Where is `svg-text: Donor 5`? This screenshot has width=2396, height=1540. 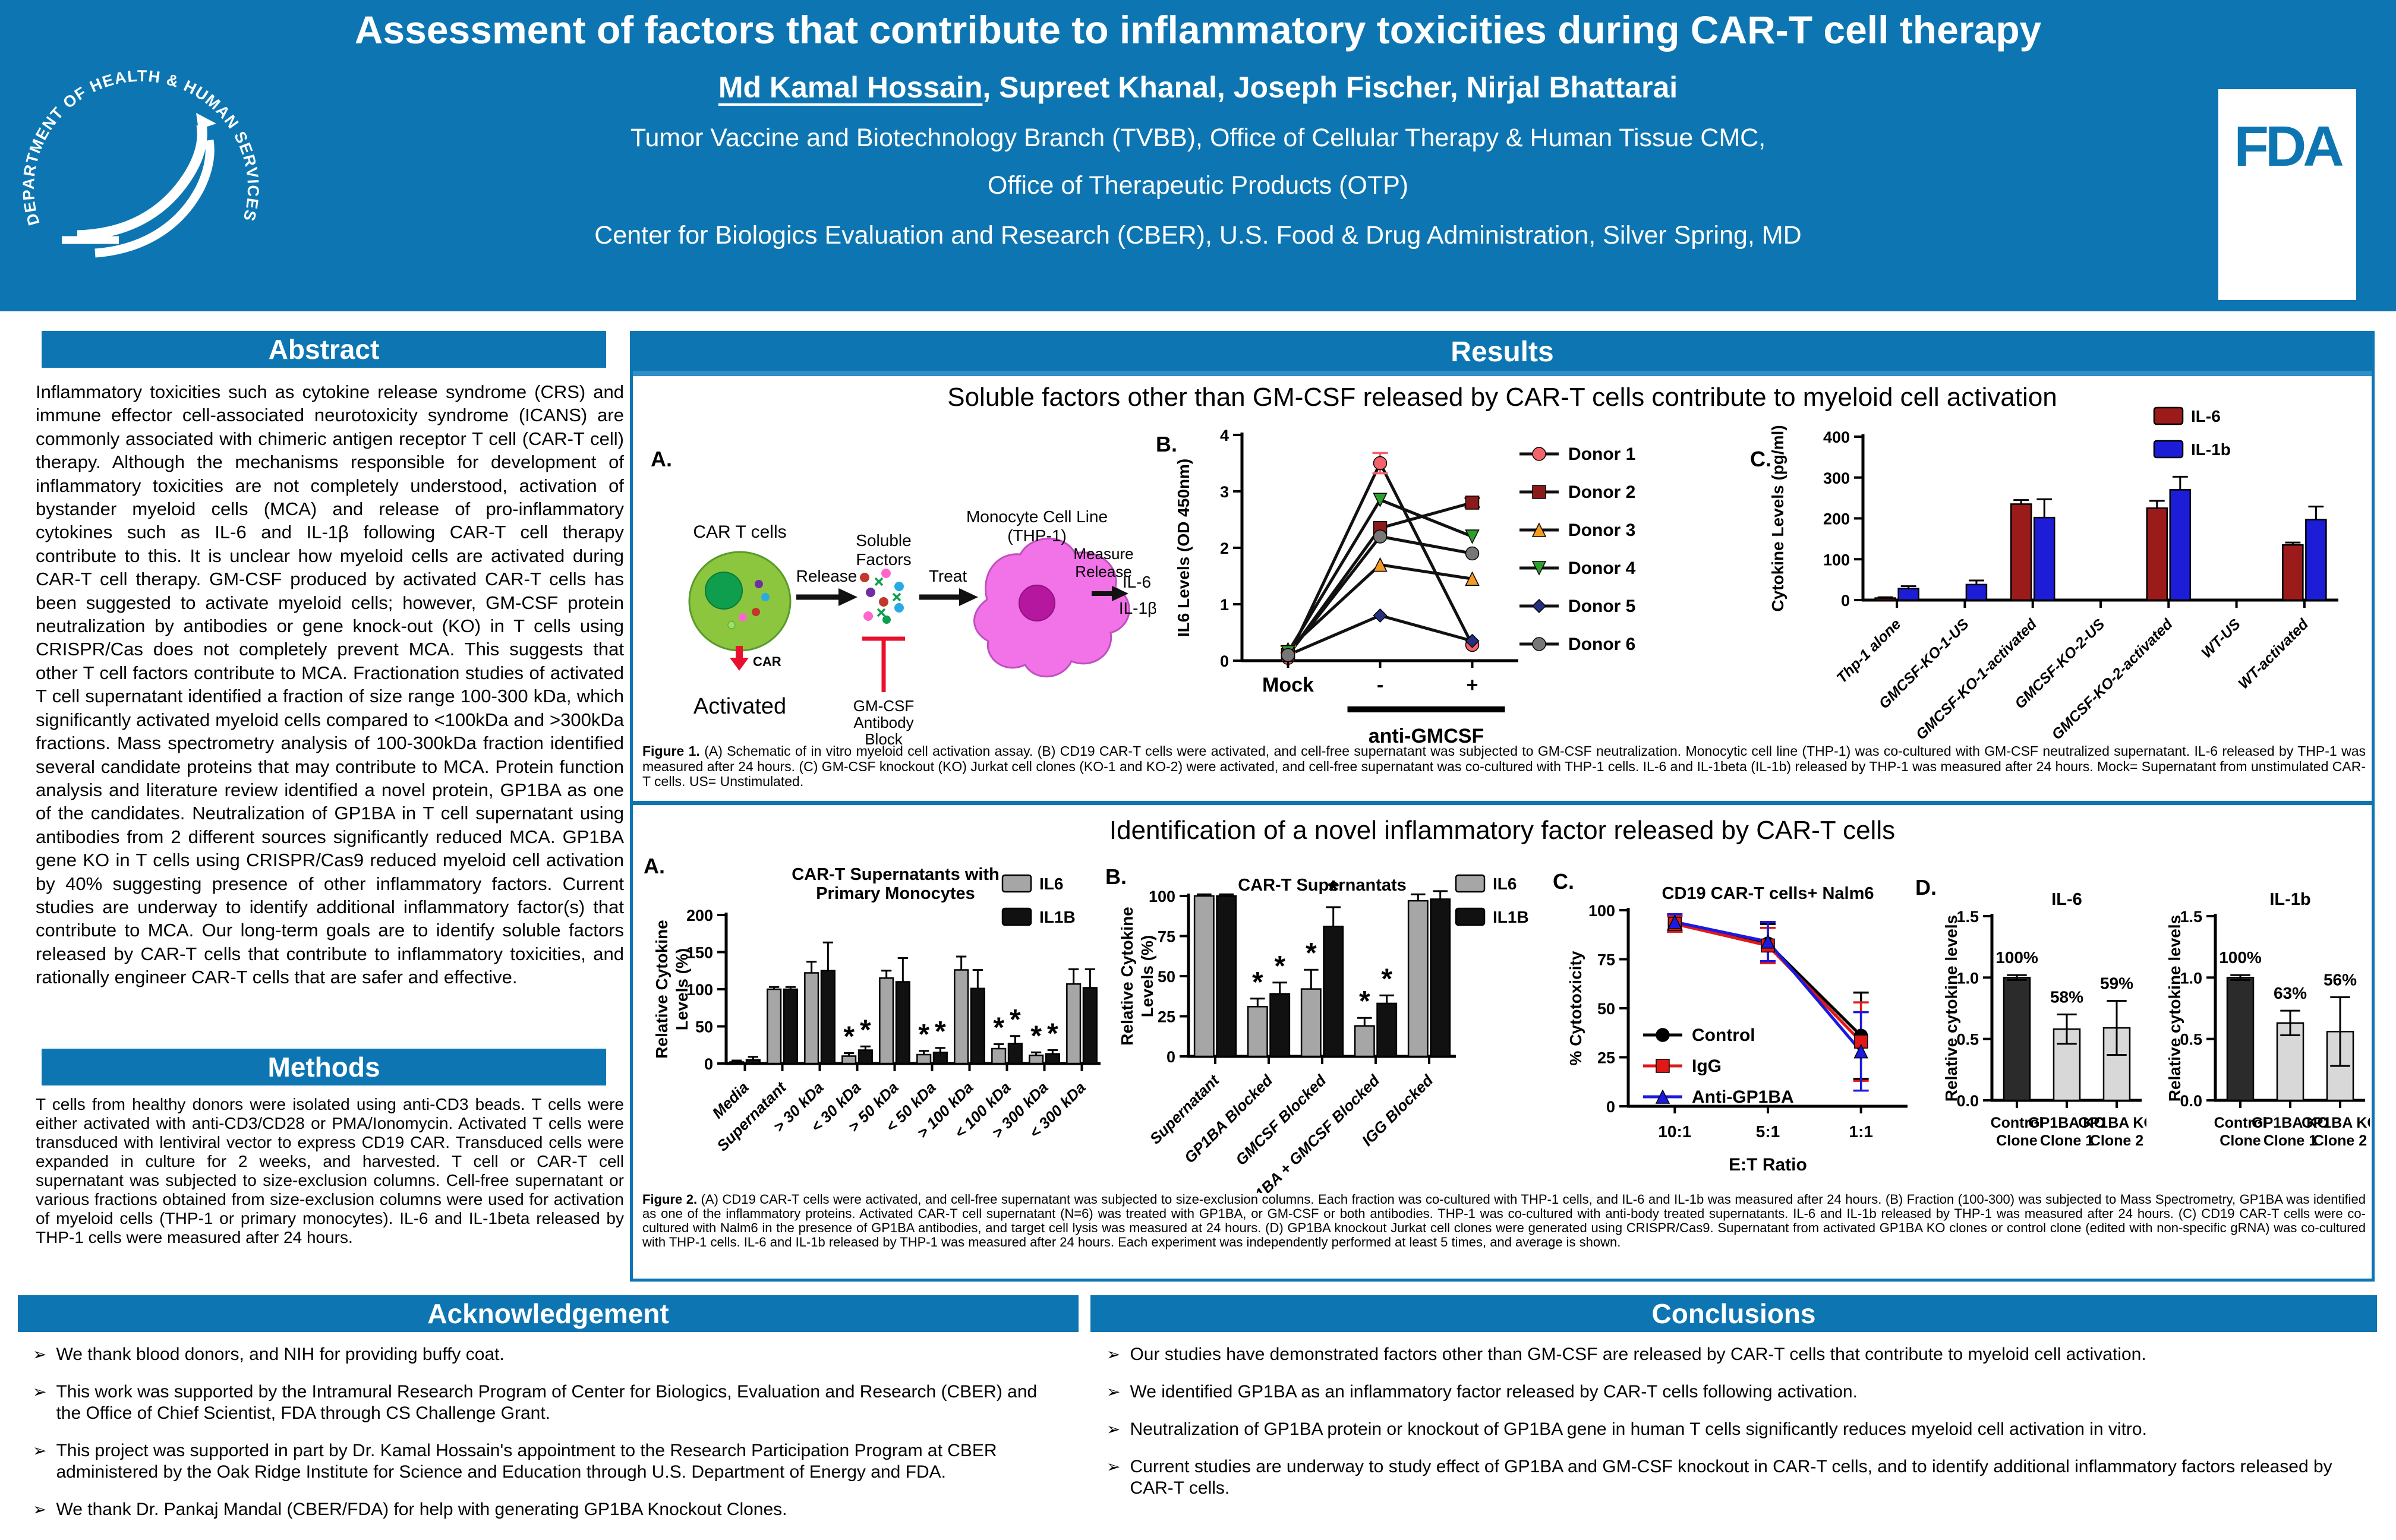 svg-text: Donor 5 is located at coordinates (1601, 606).